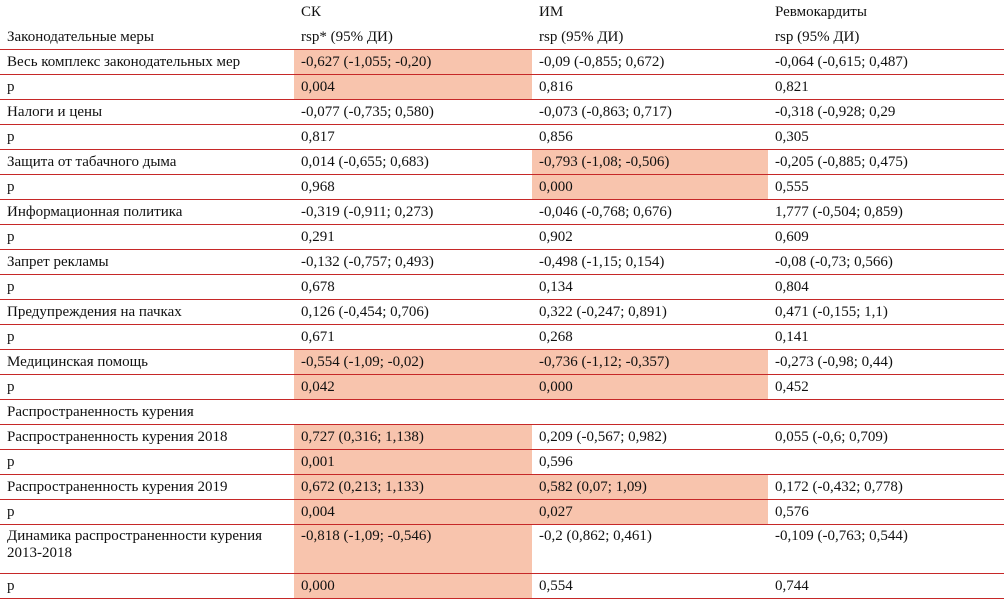  I want to click on im-value: 0,027, so click(650, 512).